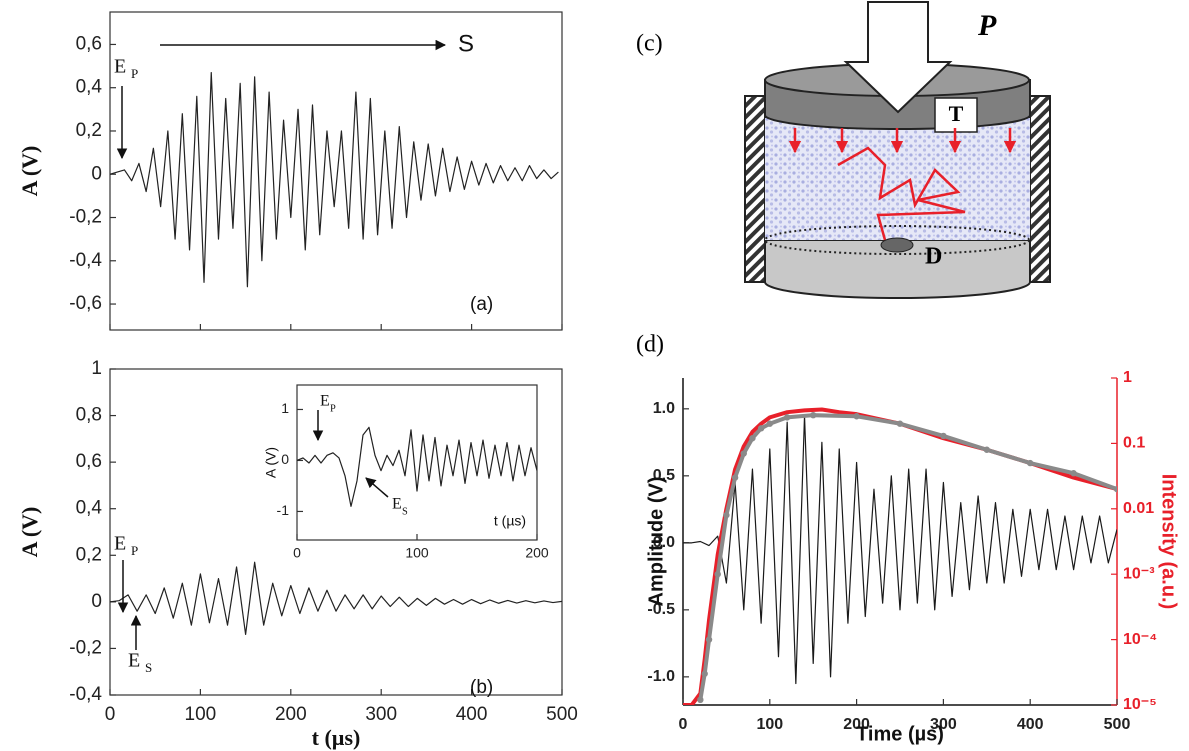 Image resolution: width=1189 pixels, height=751 pixels. What do you see at coordinates (1140, 639) in the screenshot?
I see `y2-tick-label: 10⁻⁴` at bounding box center [1140, 639].